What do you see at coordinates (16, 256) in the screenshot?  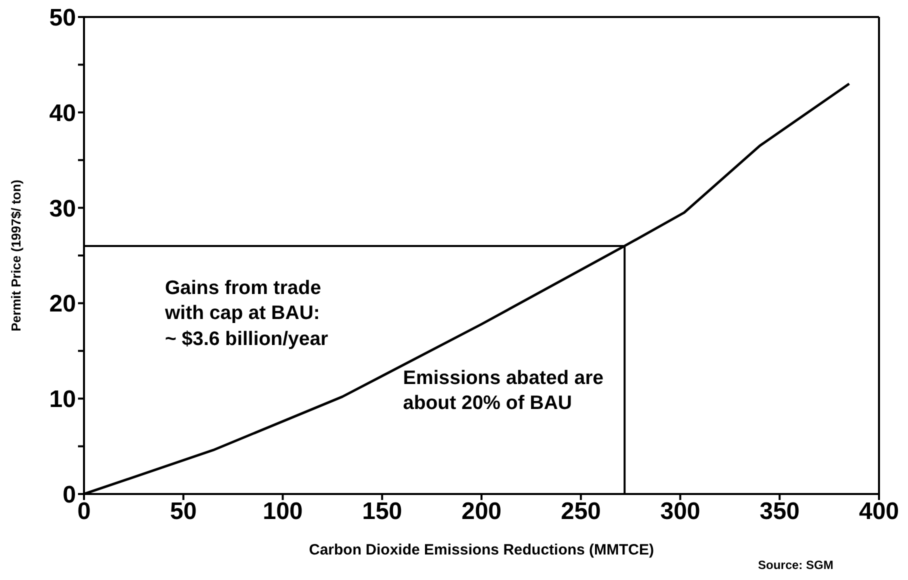 I see `y-axis-title: Permit Price (1997$/ ton)` at bounding box center [16, 256].